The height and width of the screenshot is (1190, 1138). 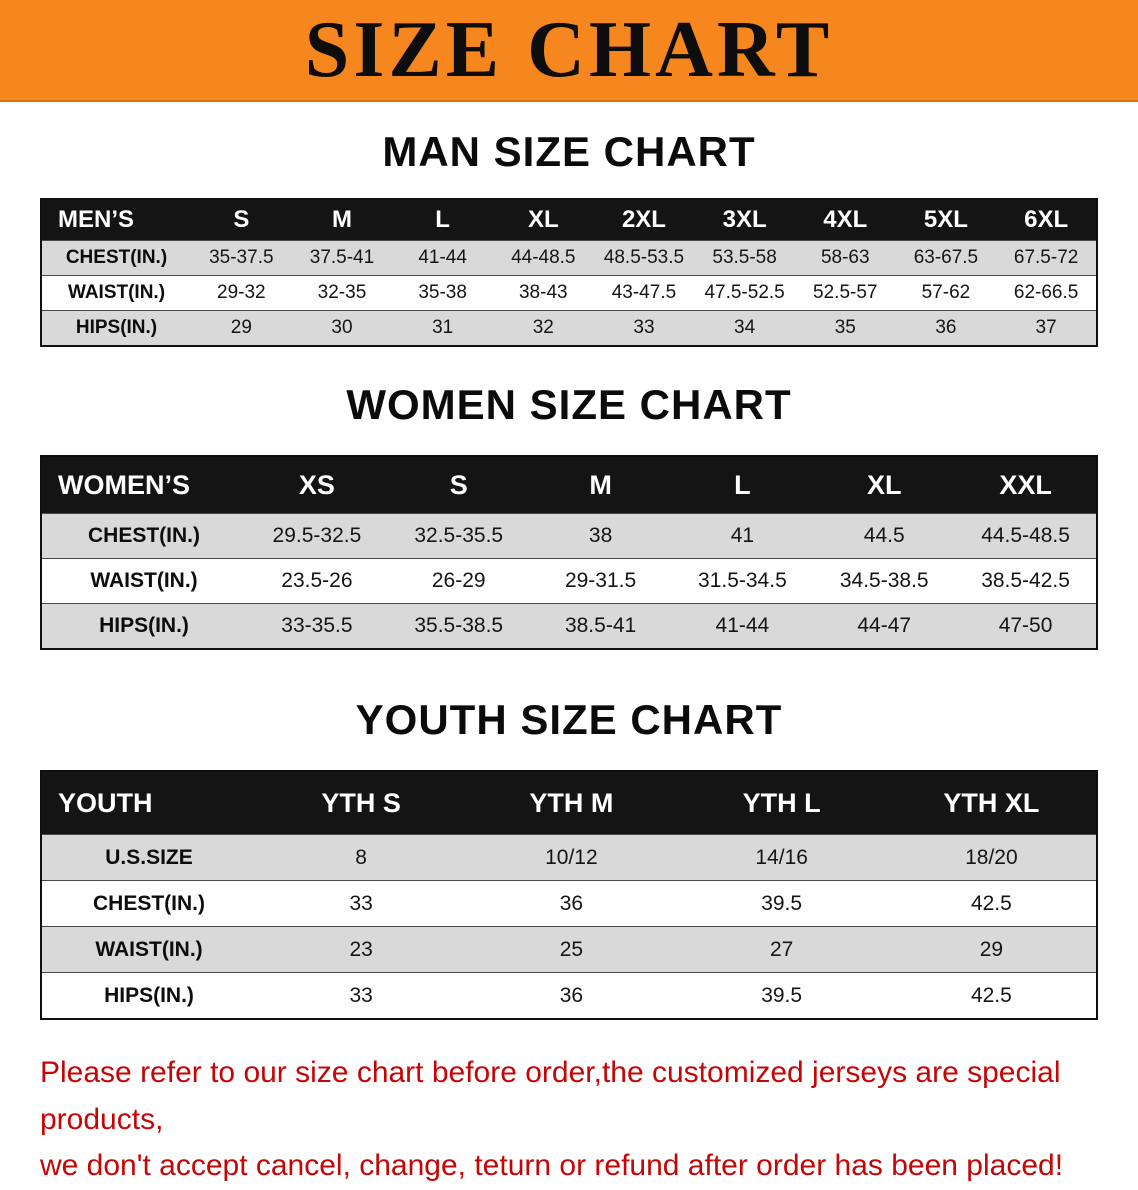 I want to click on size-value: 25, so click(x=571, y=949).